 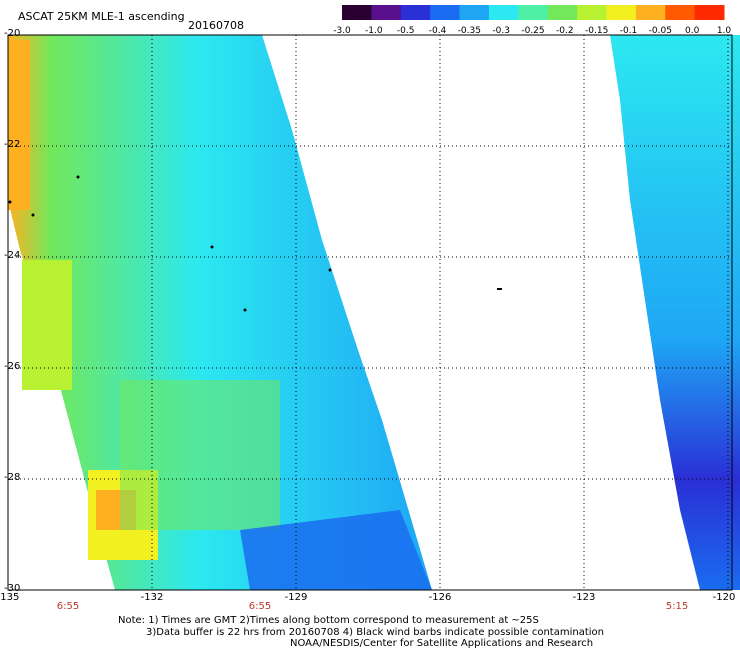 I want to click on colorbar-label: -0.25, so click(x=533, y=31).